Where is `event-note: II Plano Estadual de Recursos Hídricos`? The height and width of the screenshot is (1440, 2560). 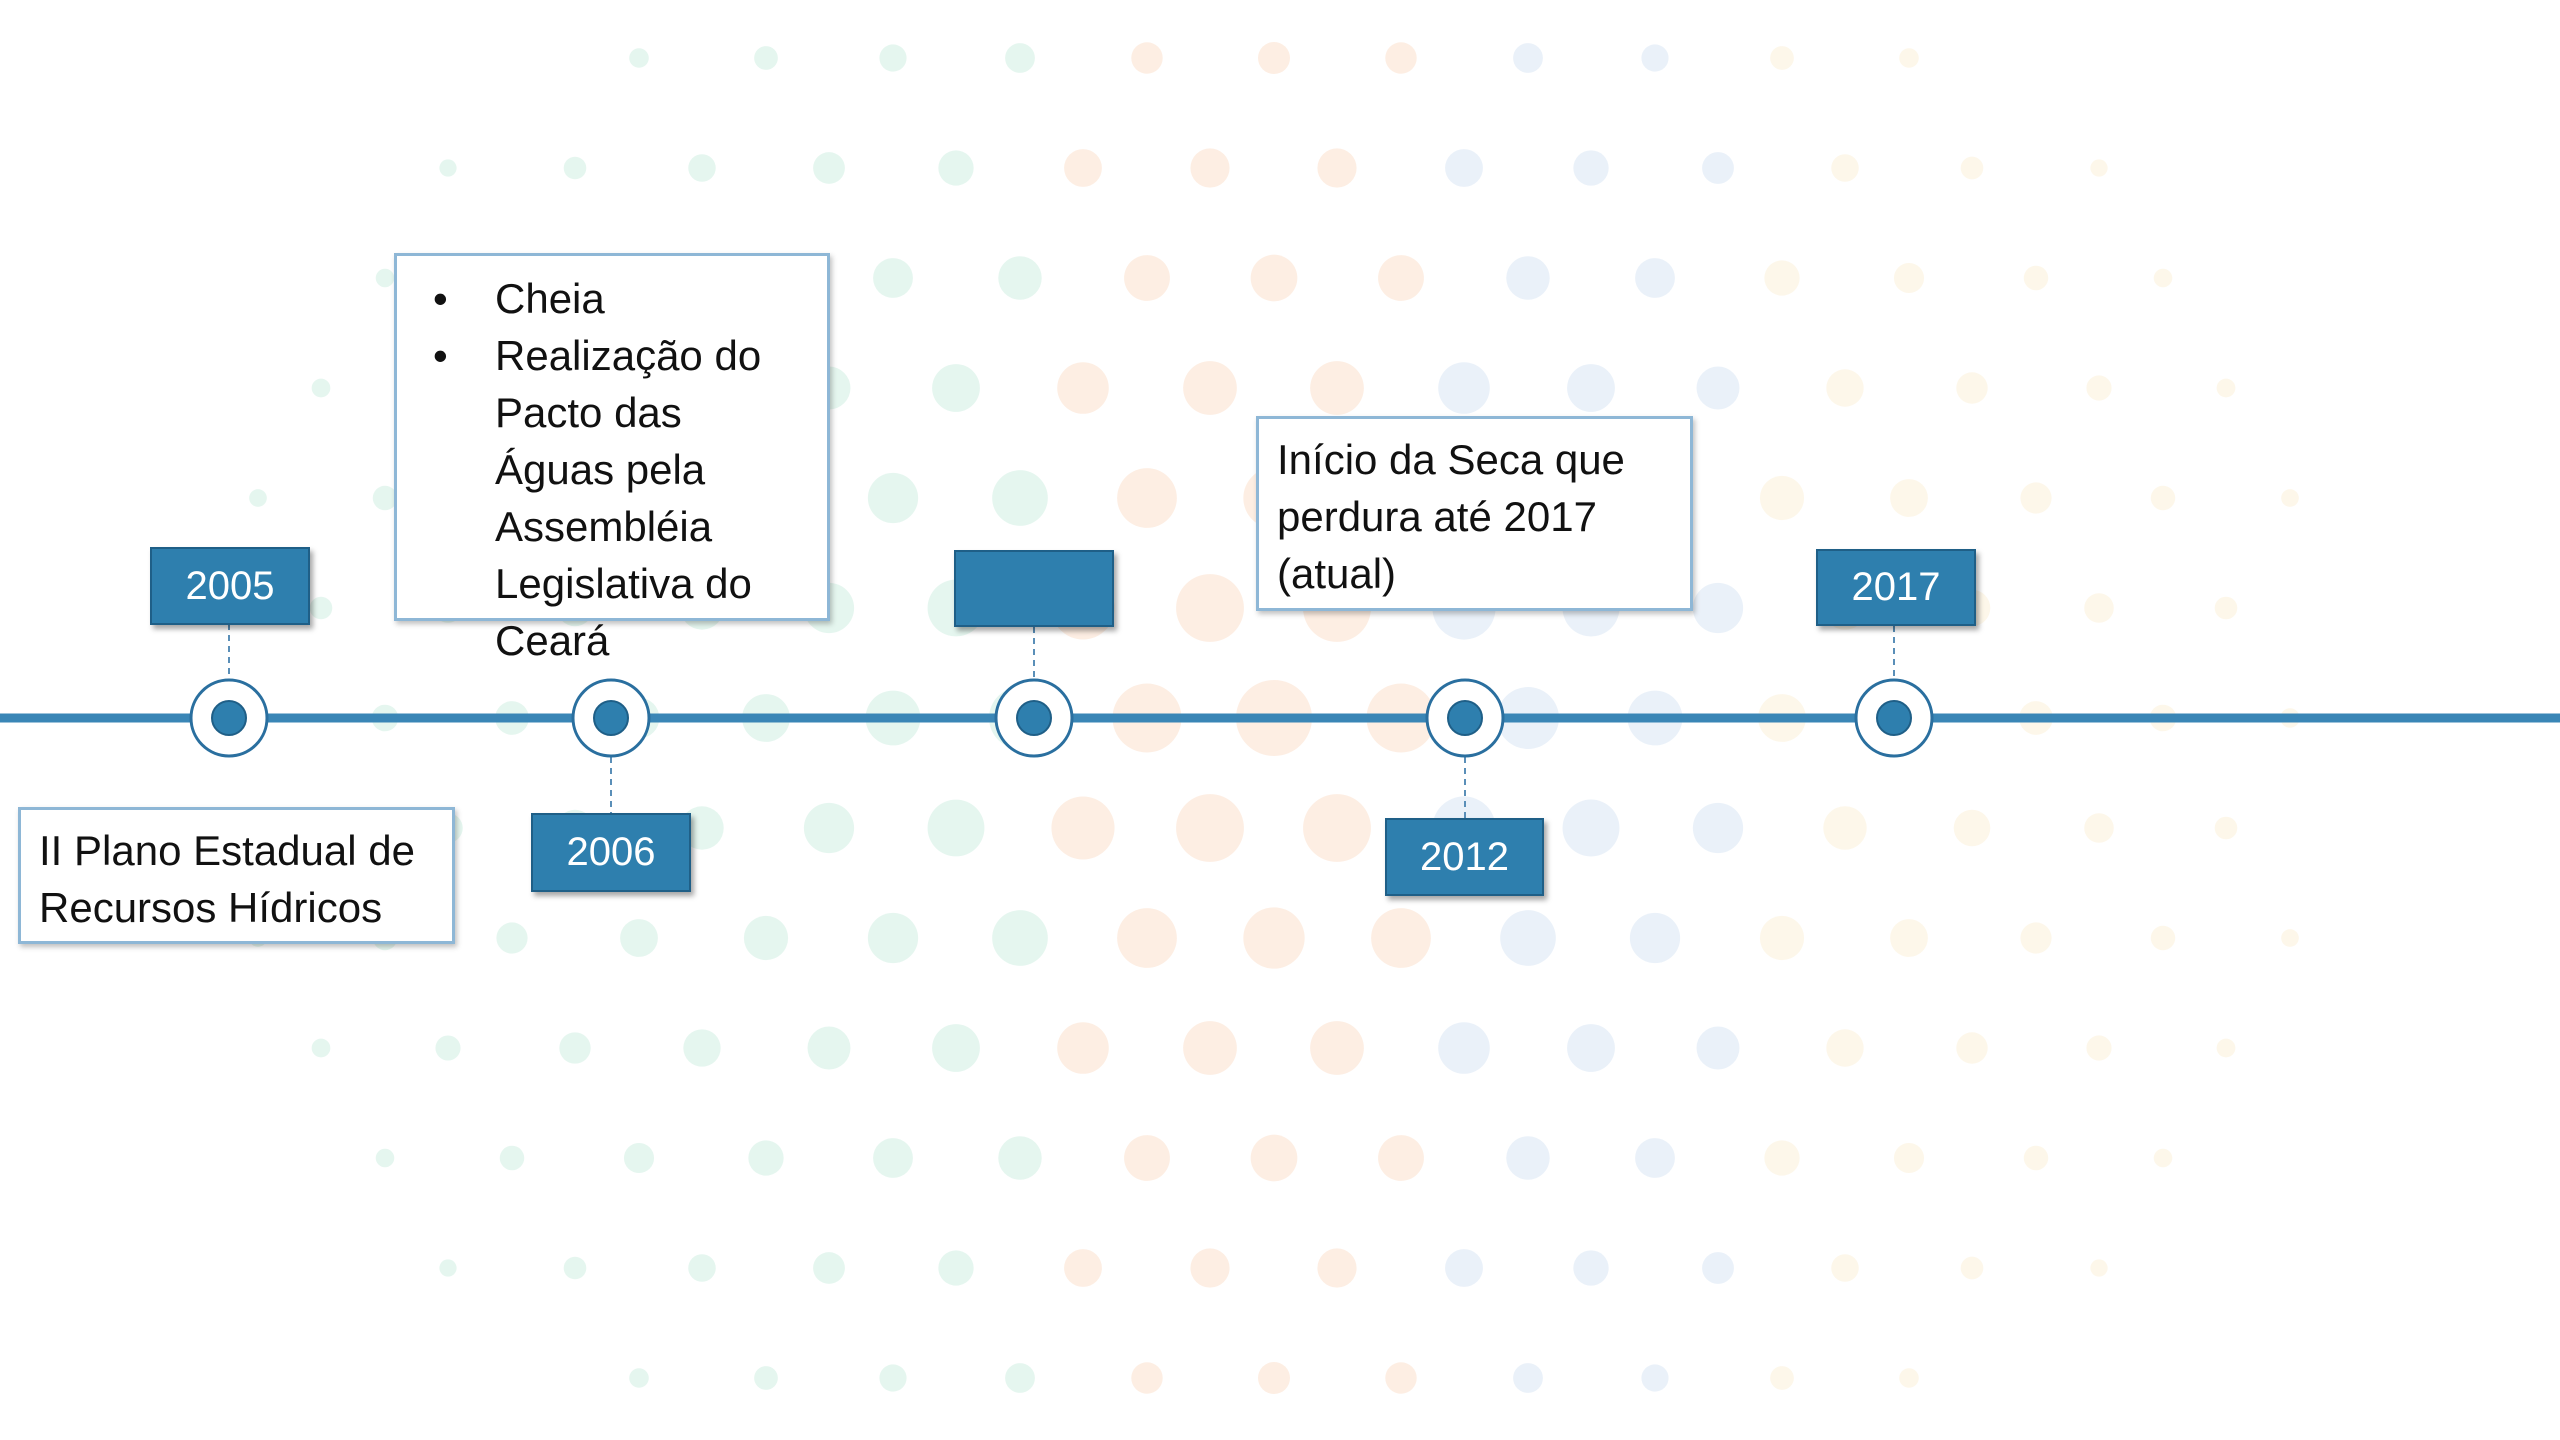 event-note: II Plano Estadual de Recursos Hídricos is located at coordinates (236, 875).